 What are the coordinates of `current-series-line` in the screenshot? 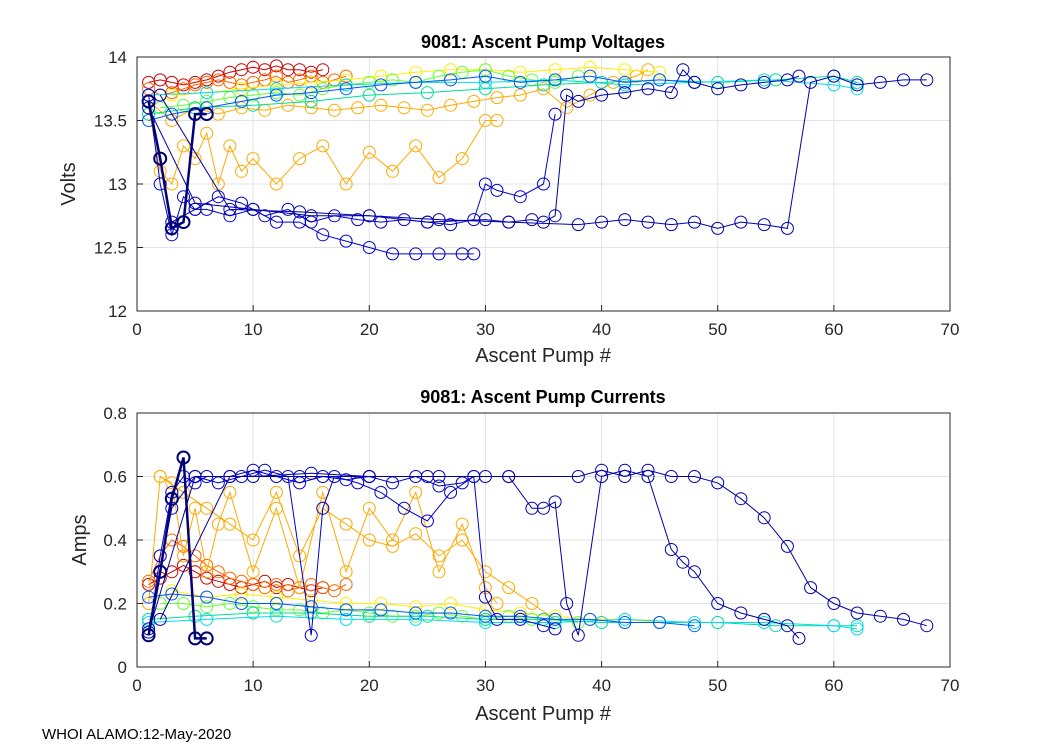 It's located at (323, 539).